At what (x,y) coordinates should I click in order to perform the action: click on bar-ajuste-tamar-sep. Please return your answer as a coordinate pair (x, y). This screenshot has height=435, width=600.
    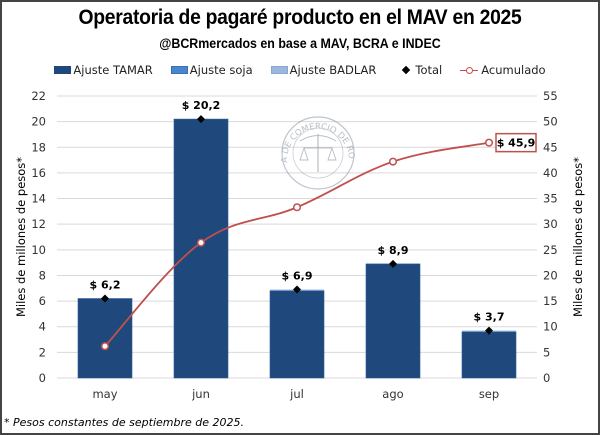
    Looking at the image, I should click on (489, 355).